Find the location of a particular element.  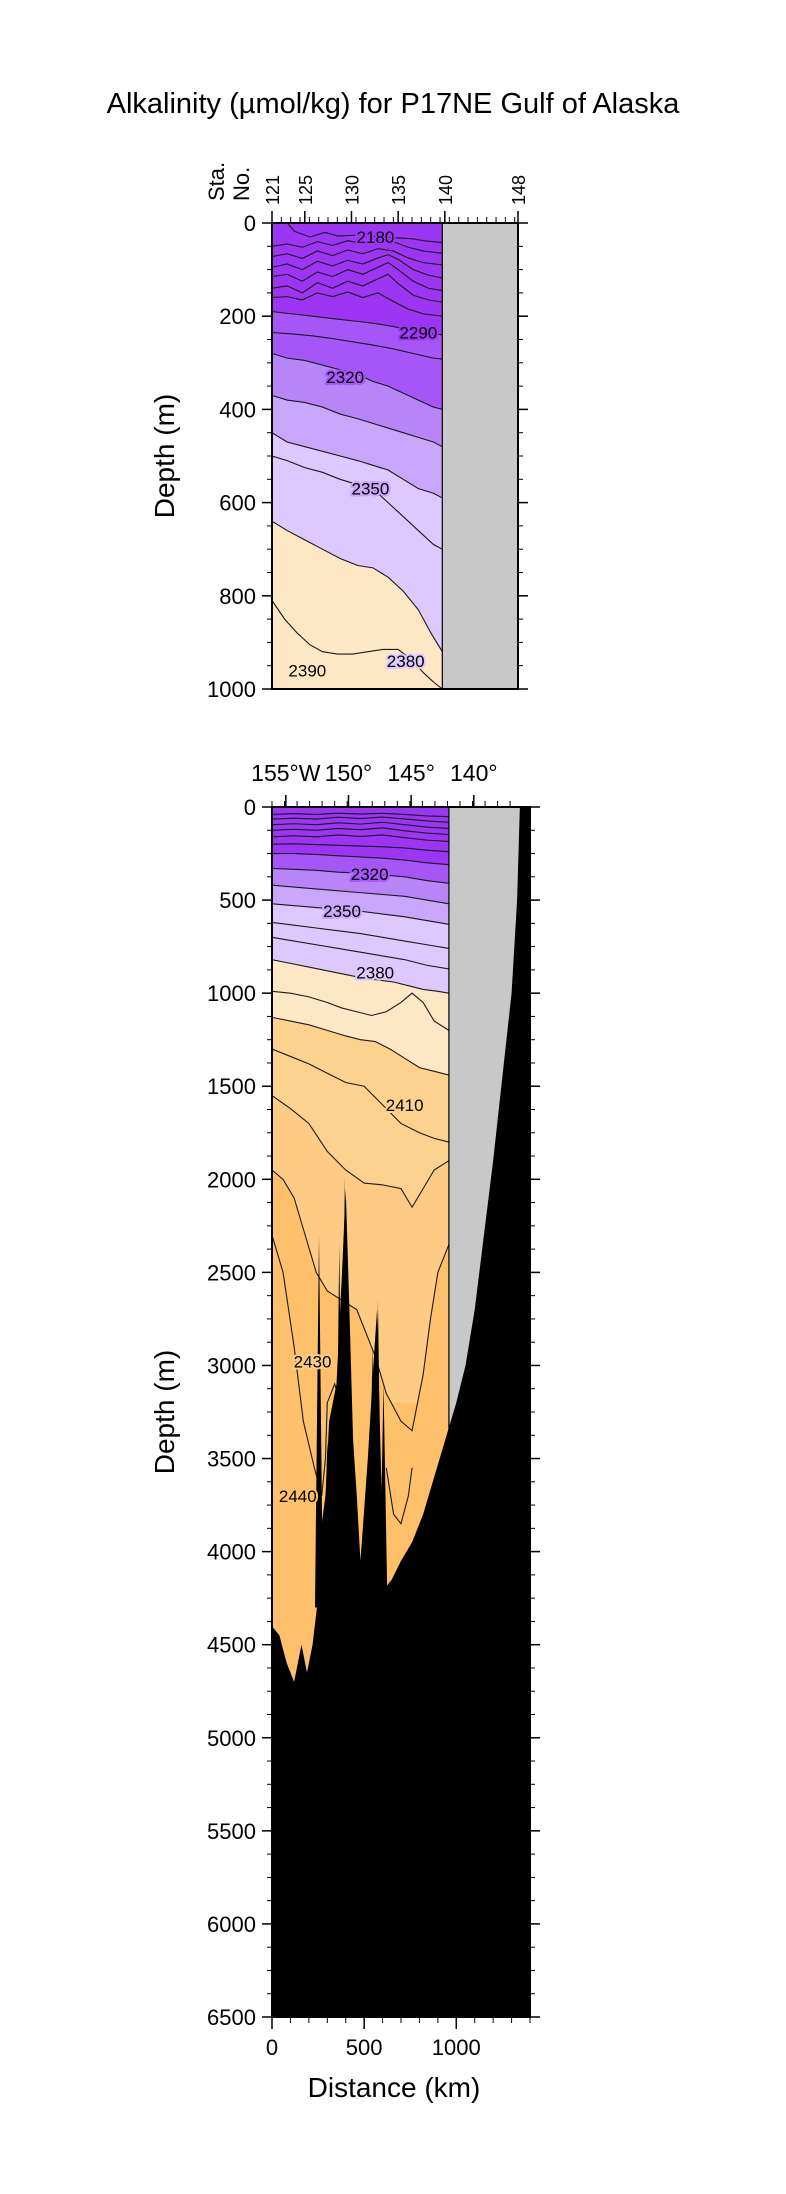

longitude-label-3: 140° is located at coordinates (474, 773).